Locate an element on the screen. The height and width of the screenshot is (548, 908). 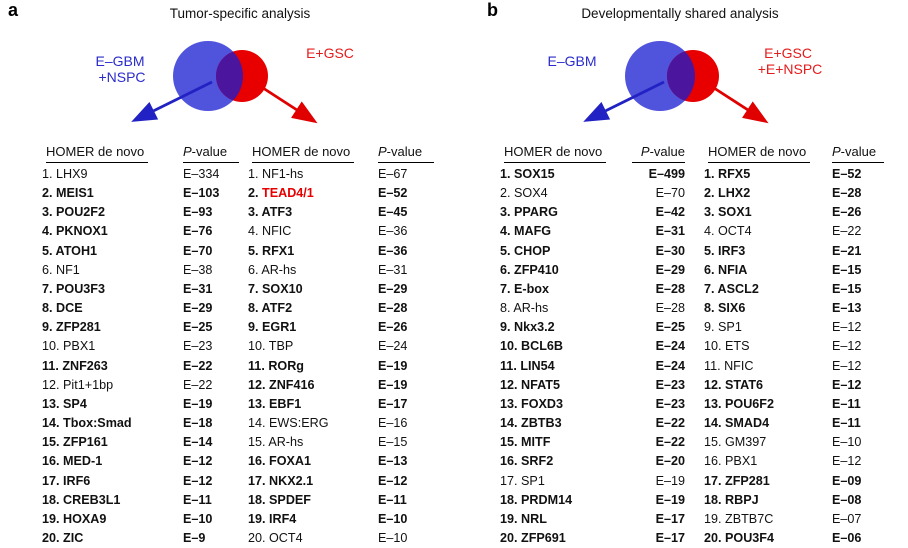
p-value: E–06 is located at coordinates (847, 537).